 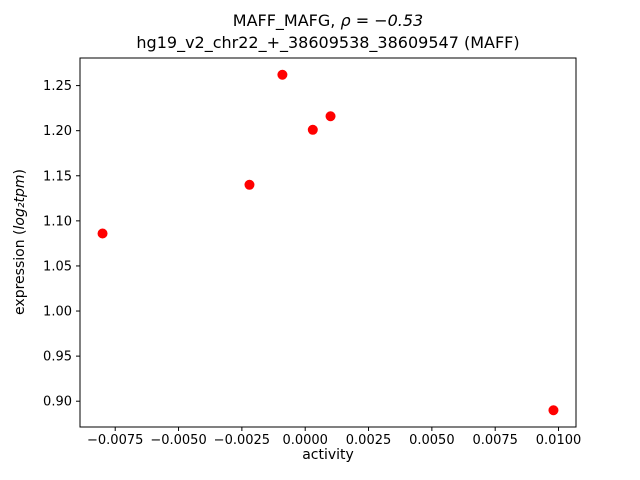 I want to click on x-axis-label: activity, so click(x=328, y=455).